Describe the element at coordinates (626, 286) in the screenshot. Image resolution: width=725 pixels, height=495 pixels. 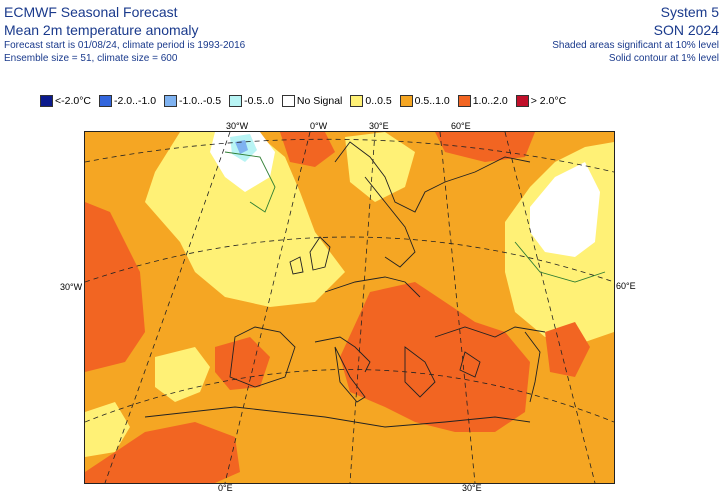
I see `lon-label-60e-right: 60°E` at that location.